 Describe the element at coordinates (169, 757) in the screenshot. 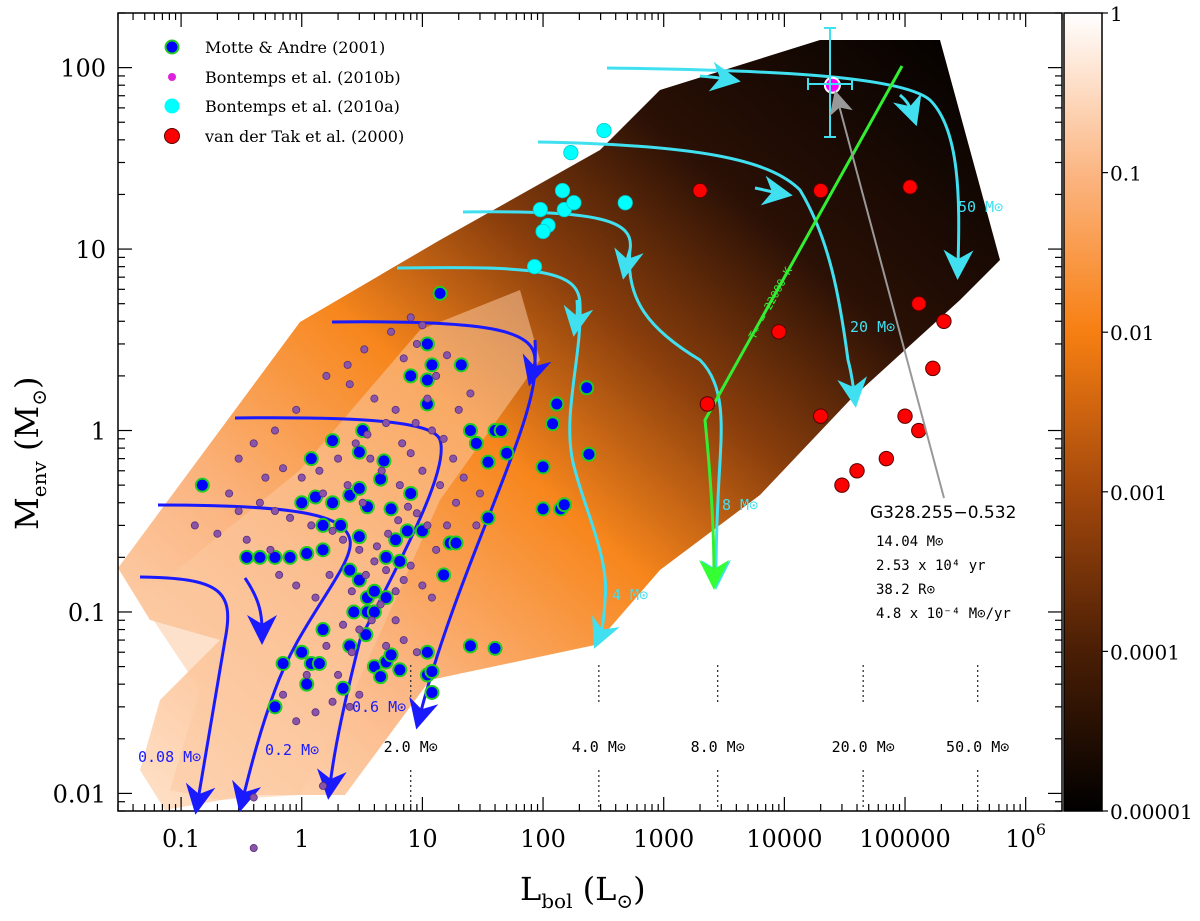

I see `label-0.08: 0.08 M⊙` at that location.